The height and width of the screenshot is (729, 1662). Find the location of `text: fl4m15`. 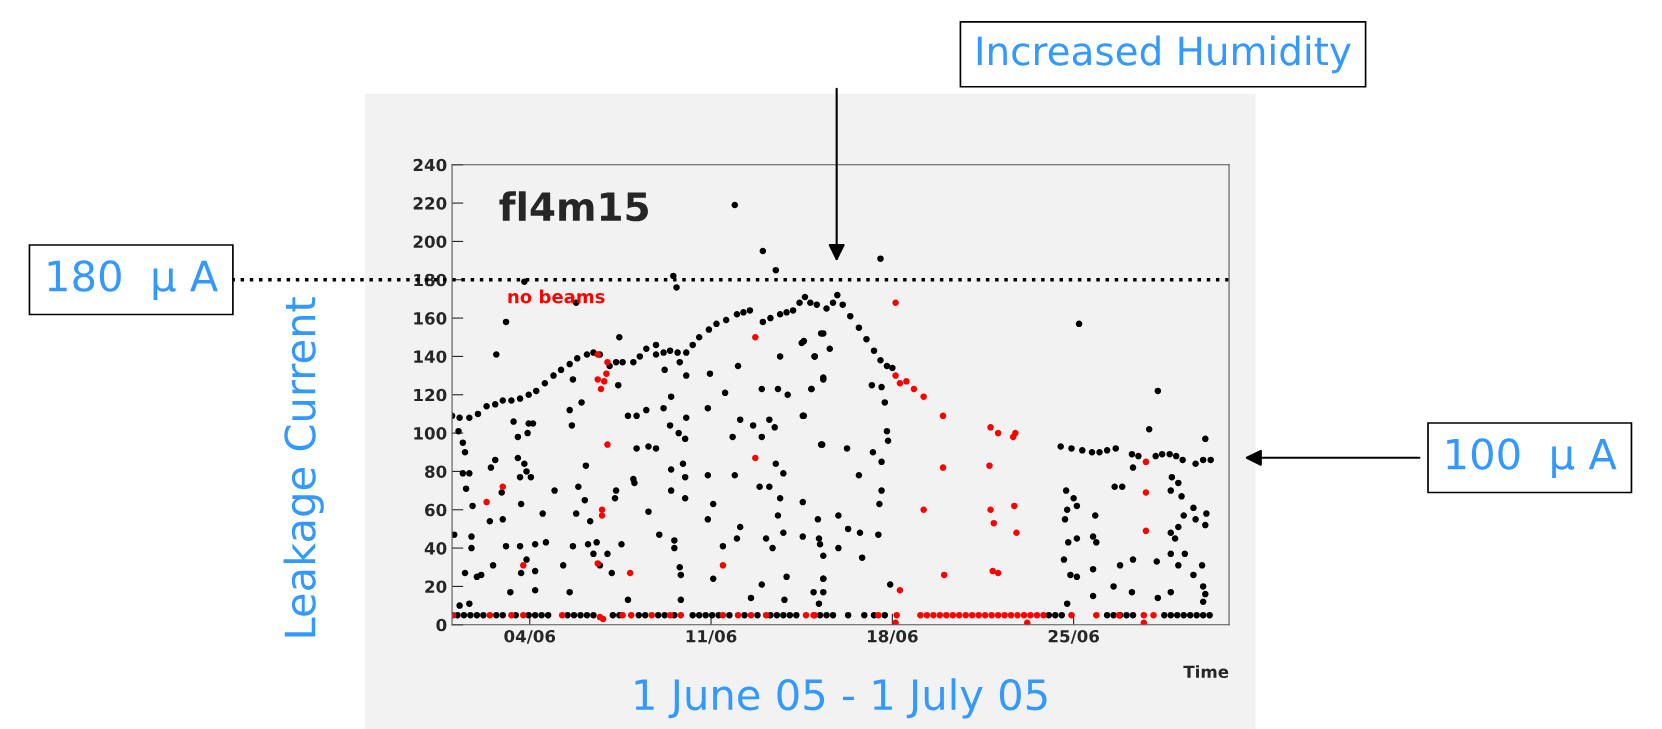

text: fl4m15 is located at coordinates (573, 206).